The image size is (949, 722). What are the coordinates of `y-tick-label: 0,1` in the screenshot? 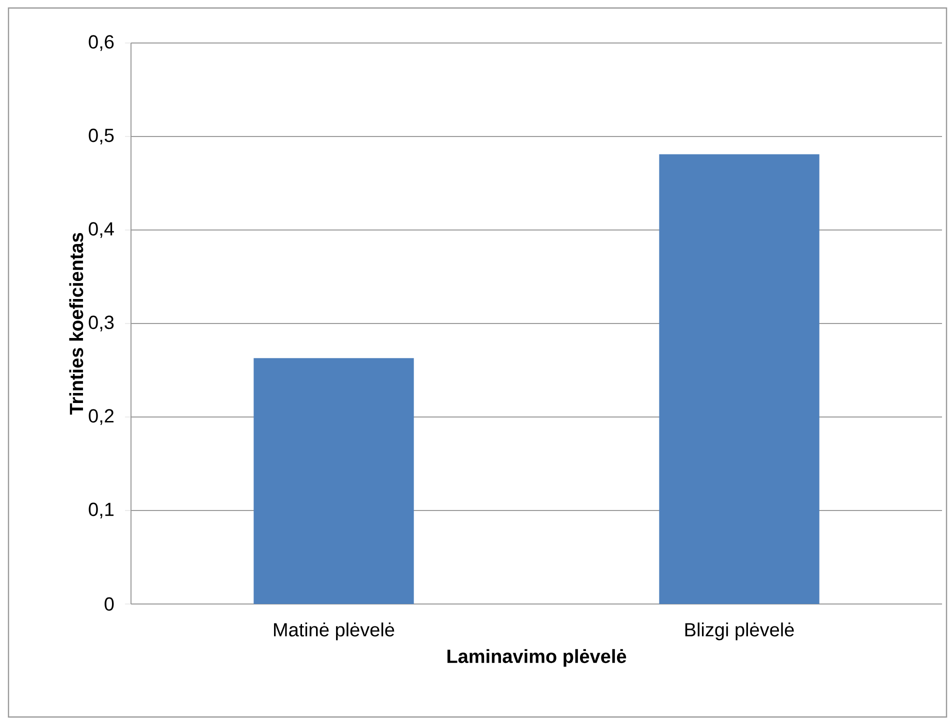 It's located at (101, 510).